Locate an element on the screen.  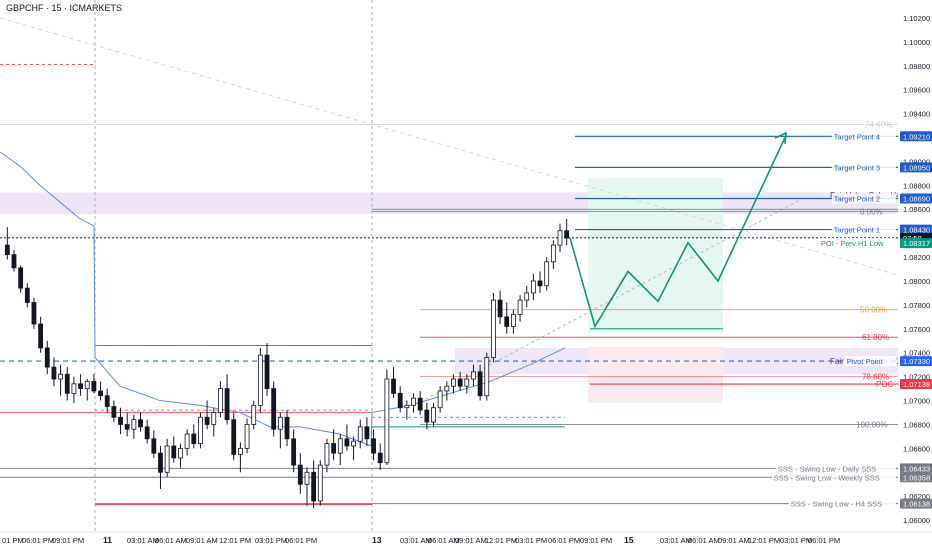
y-tick-label: 1.08000 is located at coordinates (916, 281).